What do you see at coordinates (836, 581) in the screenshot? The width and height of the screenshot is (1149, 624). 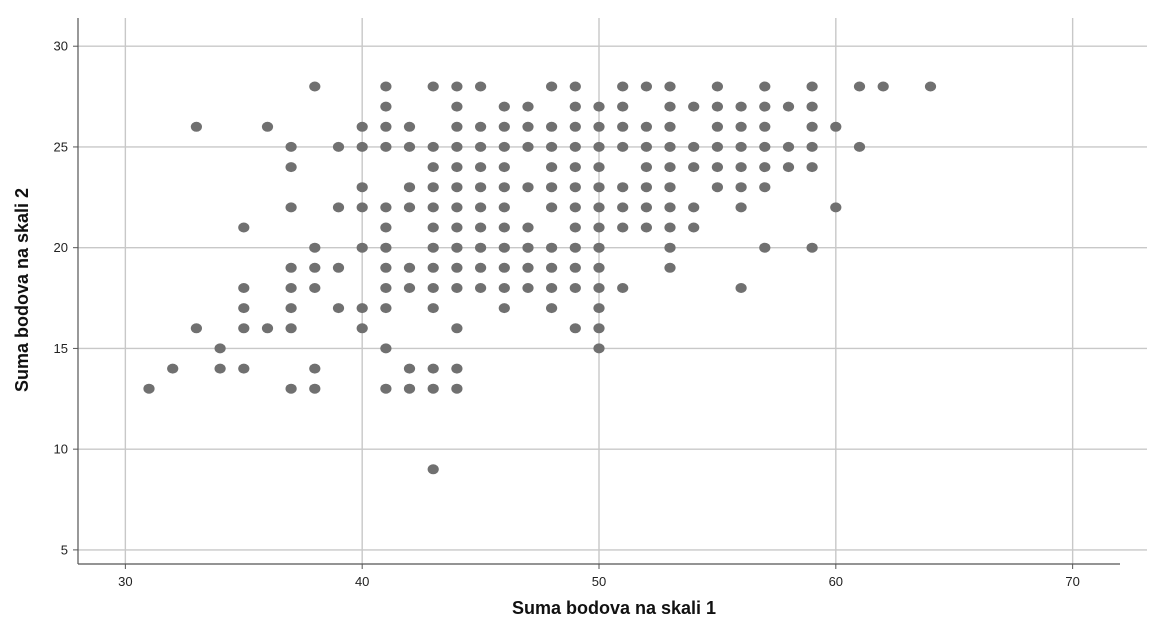 I see `x-tick-label-60: 60` at bounding box center [836, 581].